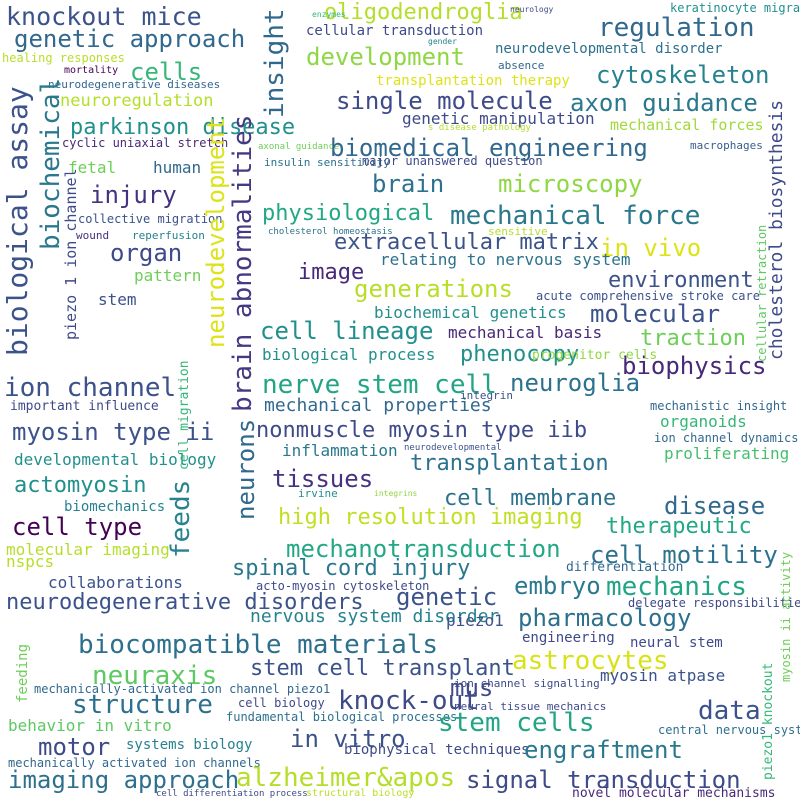 Image resolution: width=800 pixels, height=800 pixels. I want to click on word-generations: generations, so click(433, 289).